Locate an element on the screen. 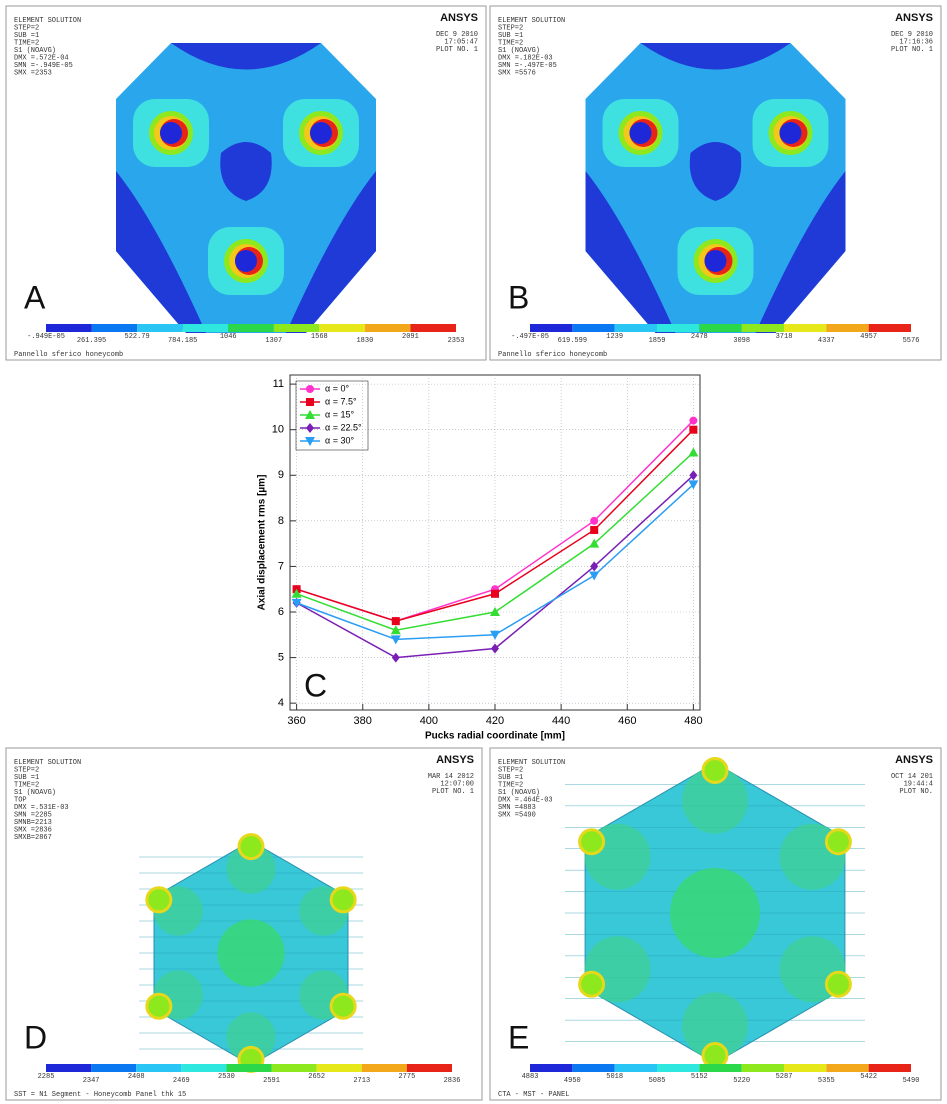 This screenshot has height=1104, width=947. plot-date: PLOT NO. is located at coordinates (916, 792).